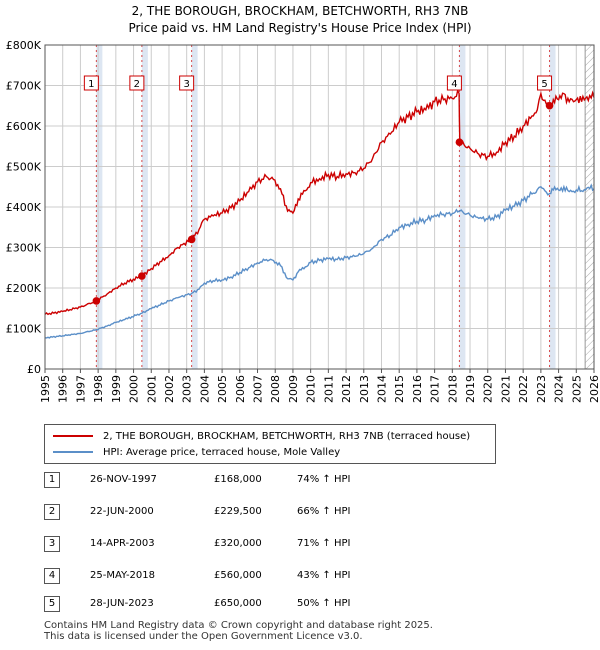 This screenshot has width=600, height=650. Describe the element at coordinates (80, 389) in the screenshot. I see `x-tick-label: 1997` at that location.